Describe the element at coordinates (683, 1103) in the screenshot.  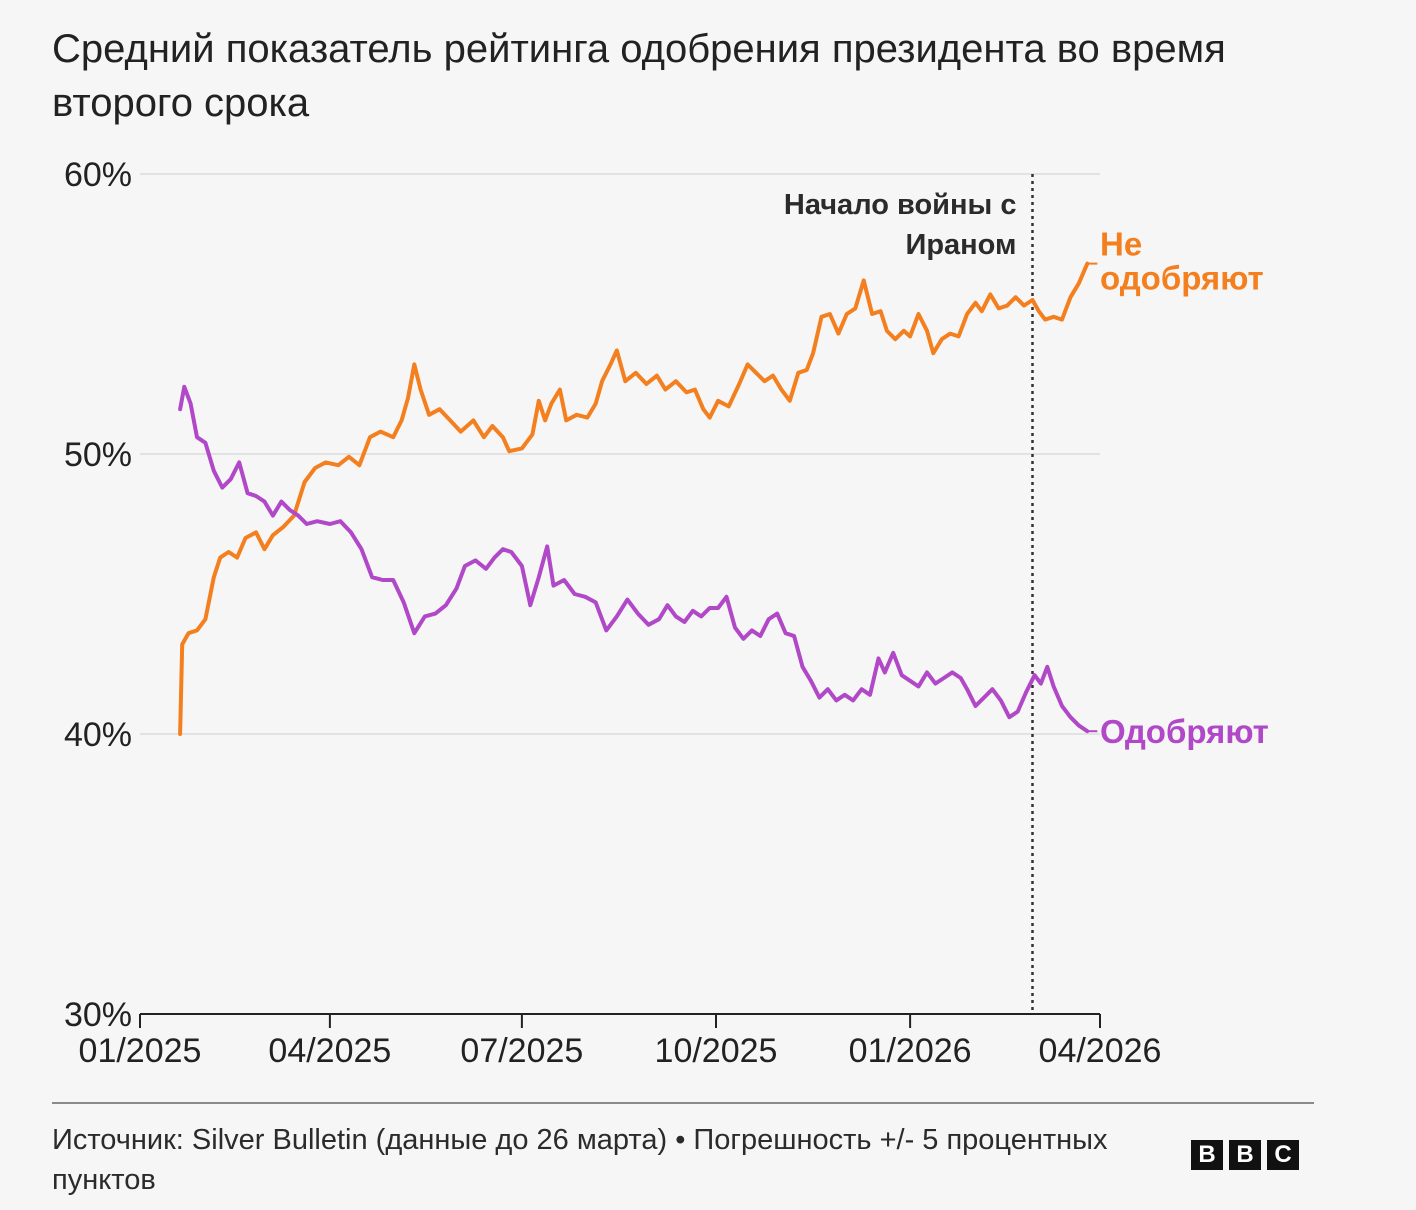
I see `footer-divider` at that location.